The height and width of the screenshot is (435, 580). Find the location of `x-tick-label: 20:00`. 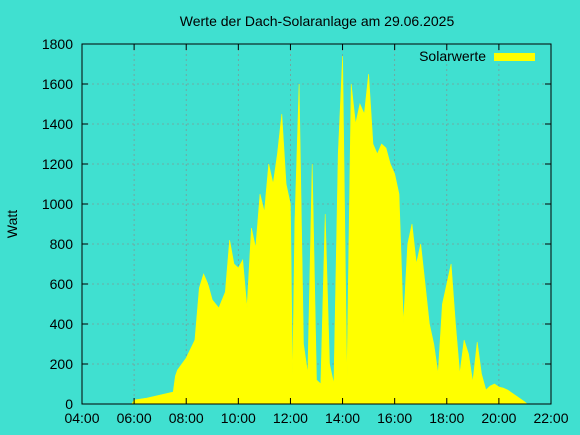

x-tick-label: 20:00 is located at coordinates (498, 418).